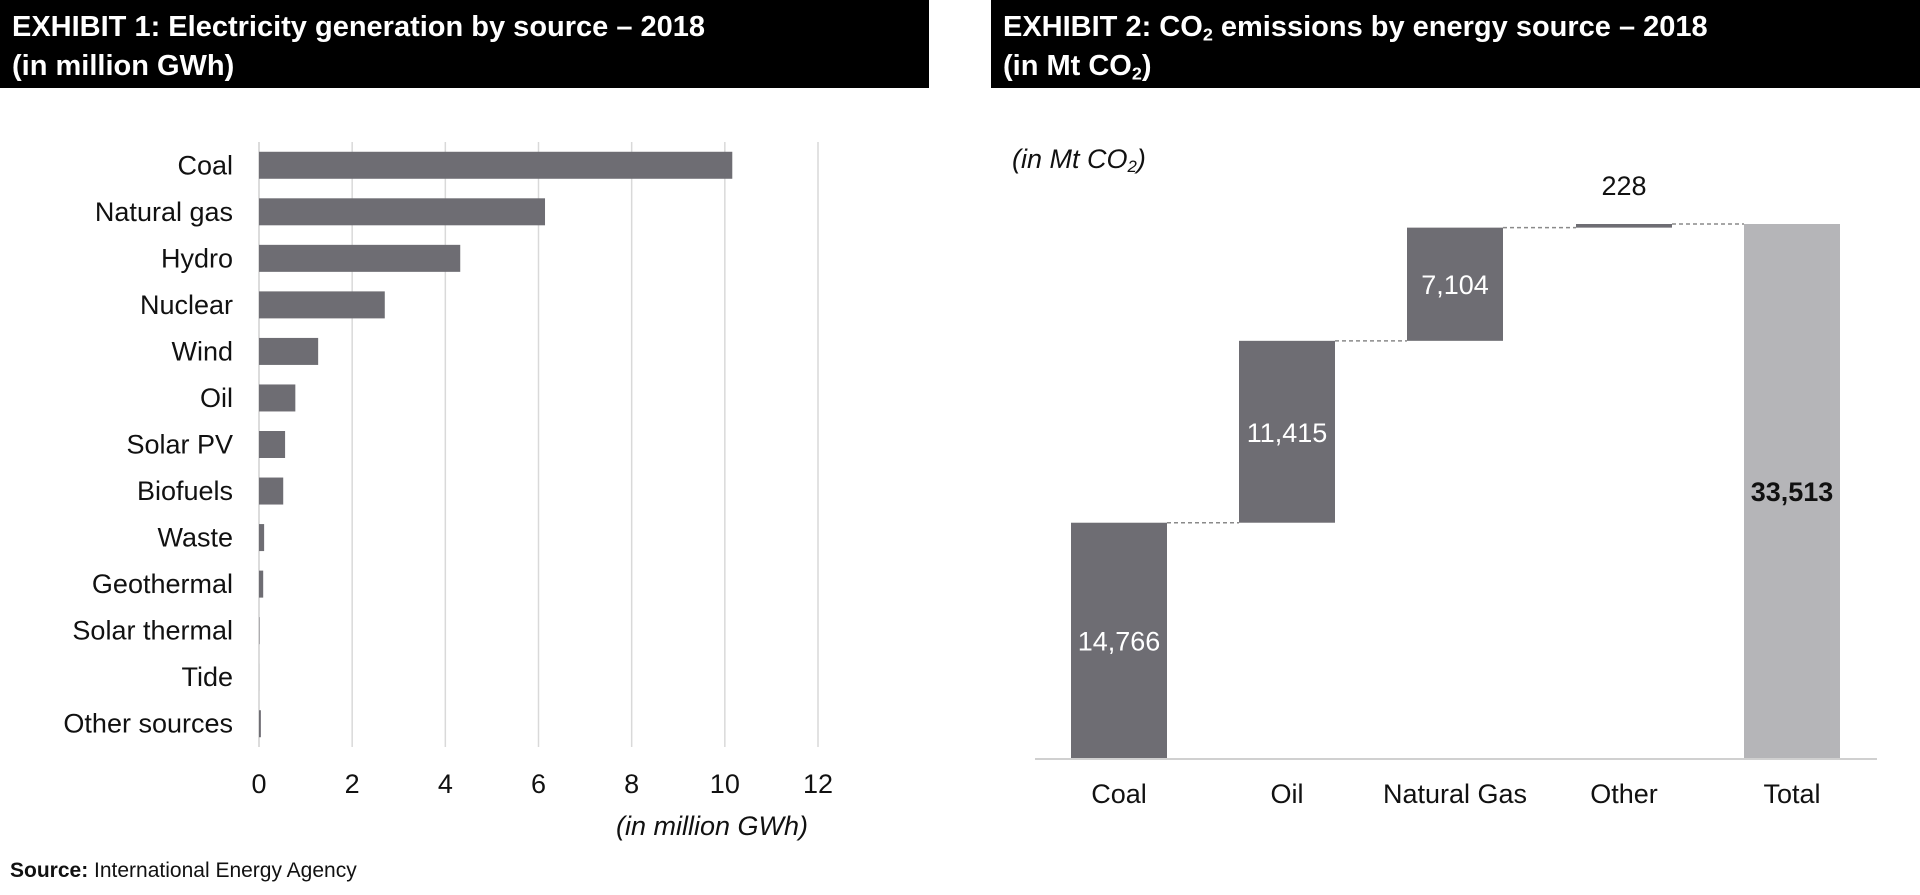 Image resolution: width=1920 pixels, height=895 pixels. What do you see at coordinates (1070, 159) in the screenshot?
I see `unit-note-part: (in Mt CO` at bounding box center [1070, 159].